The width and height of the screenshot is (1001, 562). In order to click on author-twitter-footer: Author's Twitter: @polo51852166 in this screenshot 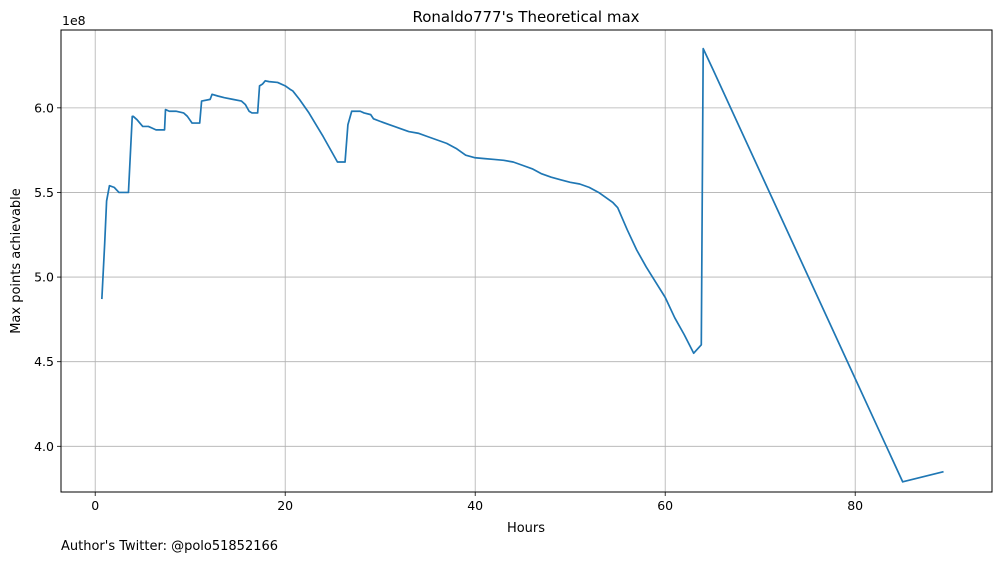, I will do `click(169, 546)`.